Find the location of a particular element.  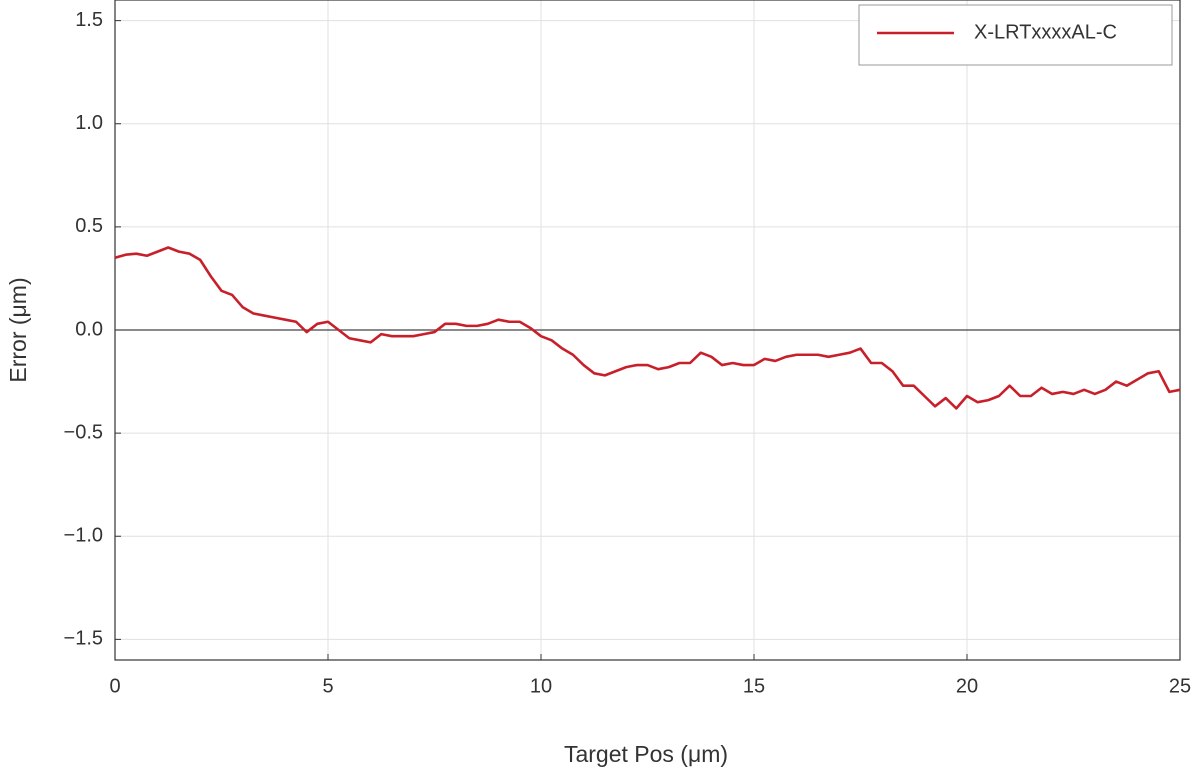

x-tick-label: 15 is located at coordinates (754, 686).